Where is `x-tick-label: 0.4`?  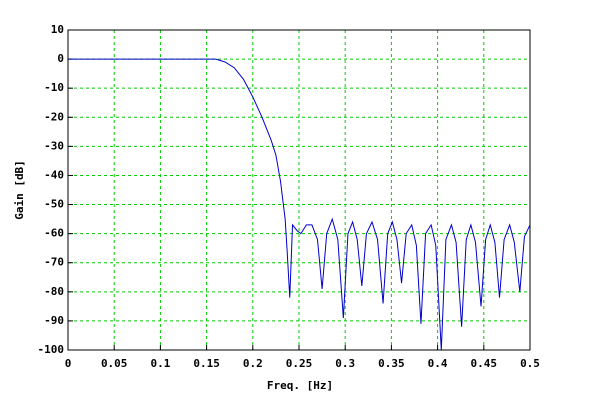 x-tick-label: 0.4 is located at coordinates (438, 363).